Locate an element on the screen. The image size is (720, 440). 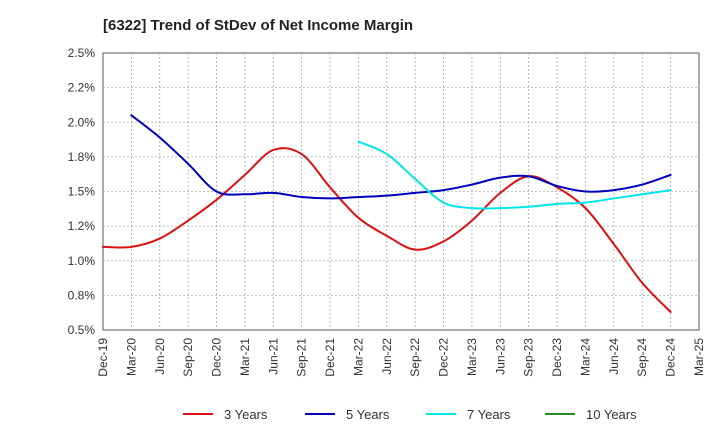
y-tick-label: 2.5% is located at coordinates (82, 53).